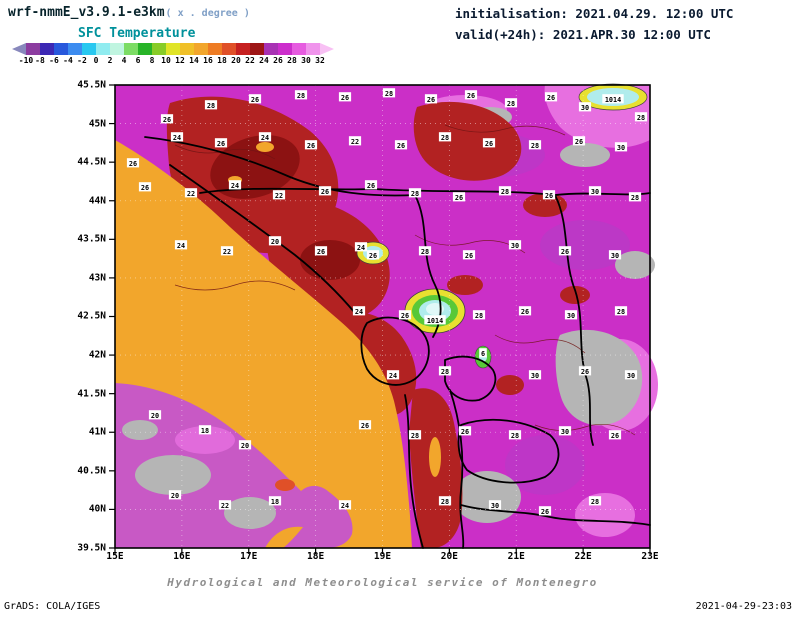  What do you see at coordinates (68, 60) in the screenshot?
I see `colorbar-tick: -4` at bounding box center [68, 60].